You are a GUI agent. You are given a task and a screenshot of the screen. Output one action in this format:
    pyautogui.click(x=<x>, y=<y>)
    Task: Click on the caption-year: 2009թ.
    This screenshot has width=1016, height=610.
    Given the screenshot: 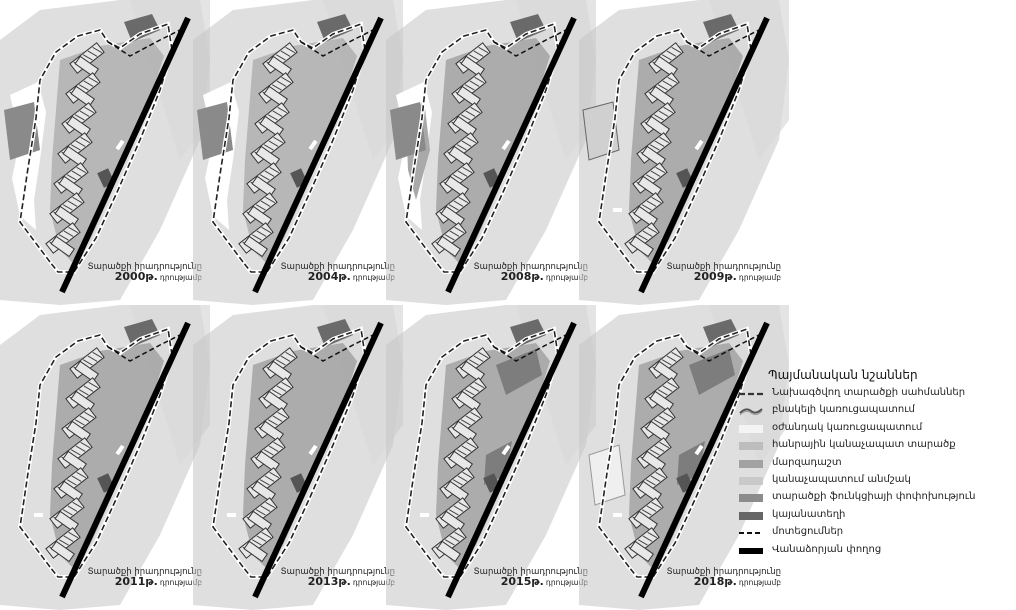 What is the action you would take?
    pyautogui.click(x=715, y=276)
    